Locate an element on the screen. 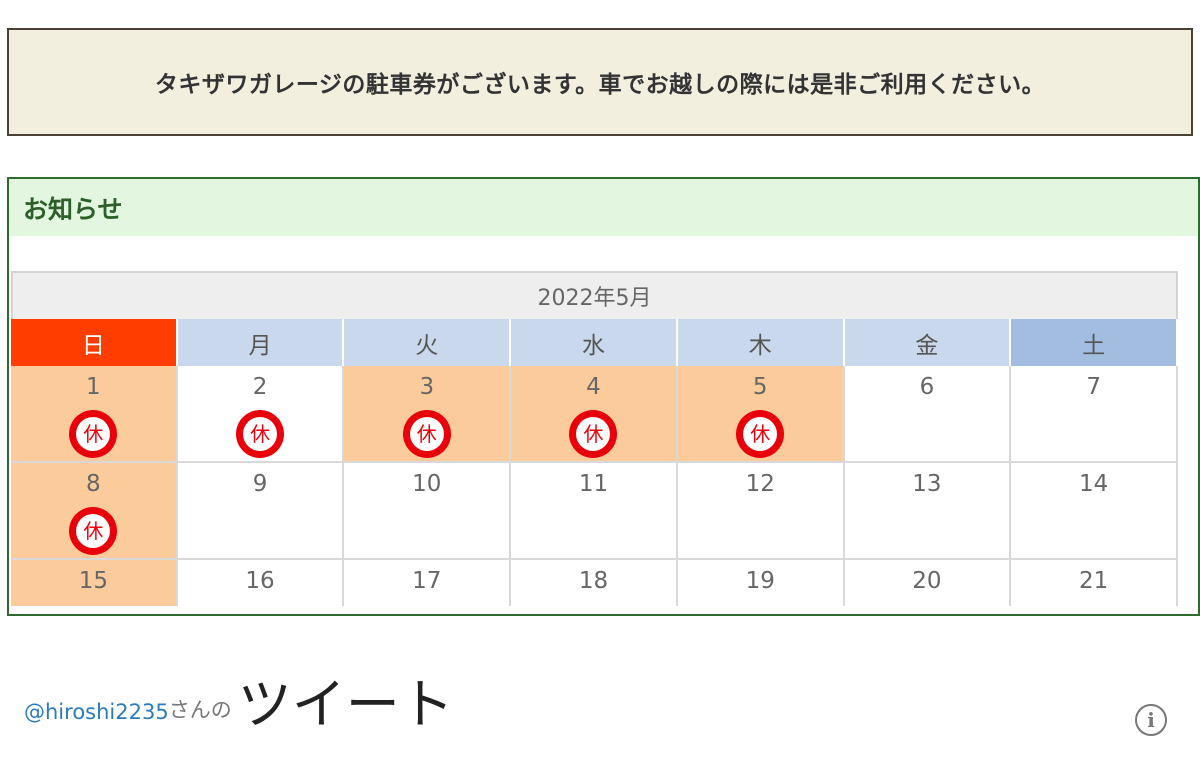  calendar-day: 15 is located at coordinates (94, 583).